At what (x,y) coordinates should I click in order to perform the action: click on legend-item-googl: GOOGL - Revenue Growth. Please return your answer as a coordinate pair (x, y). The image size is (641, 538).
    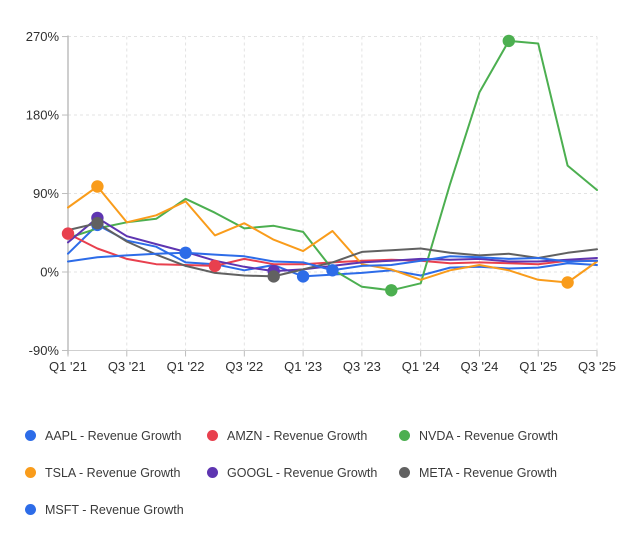
    Looking at the image, I should click on (303, 472).